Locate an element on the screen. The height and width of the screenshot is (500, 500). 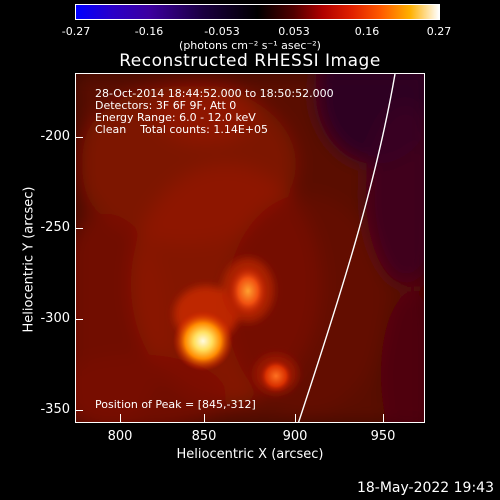
timestamp: 18-May-2022 19:43 is located at coordinates (425, 488).